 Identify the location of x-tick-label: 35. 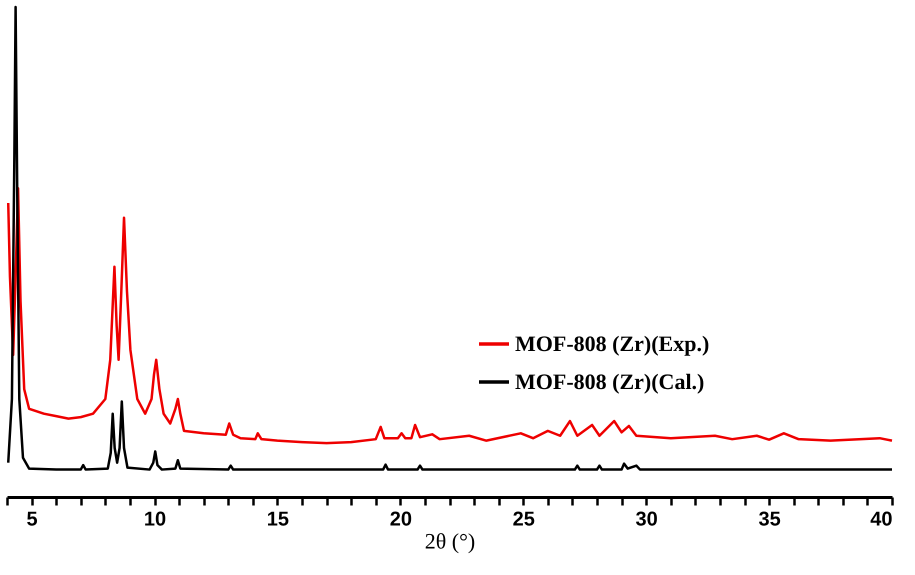
(769, 519).